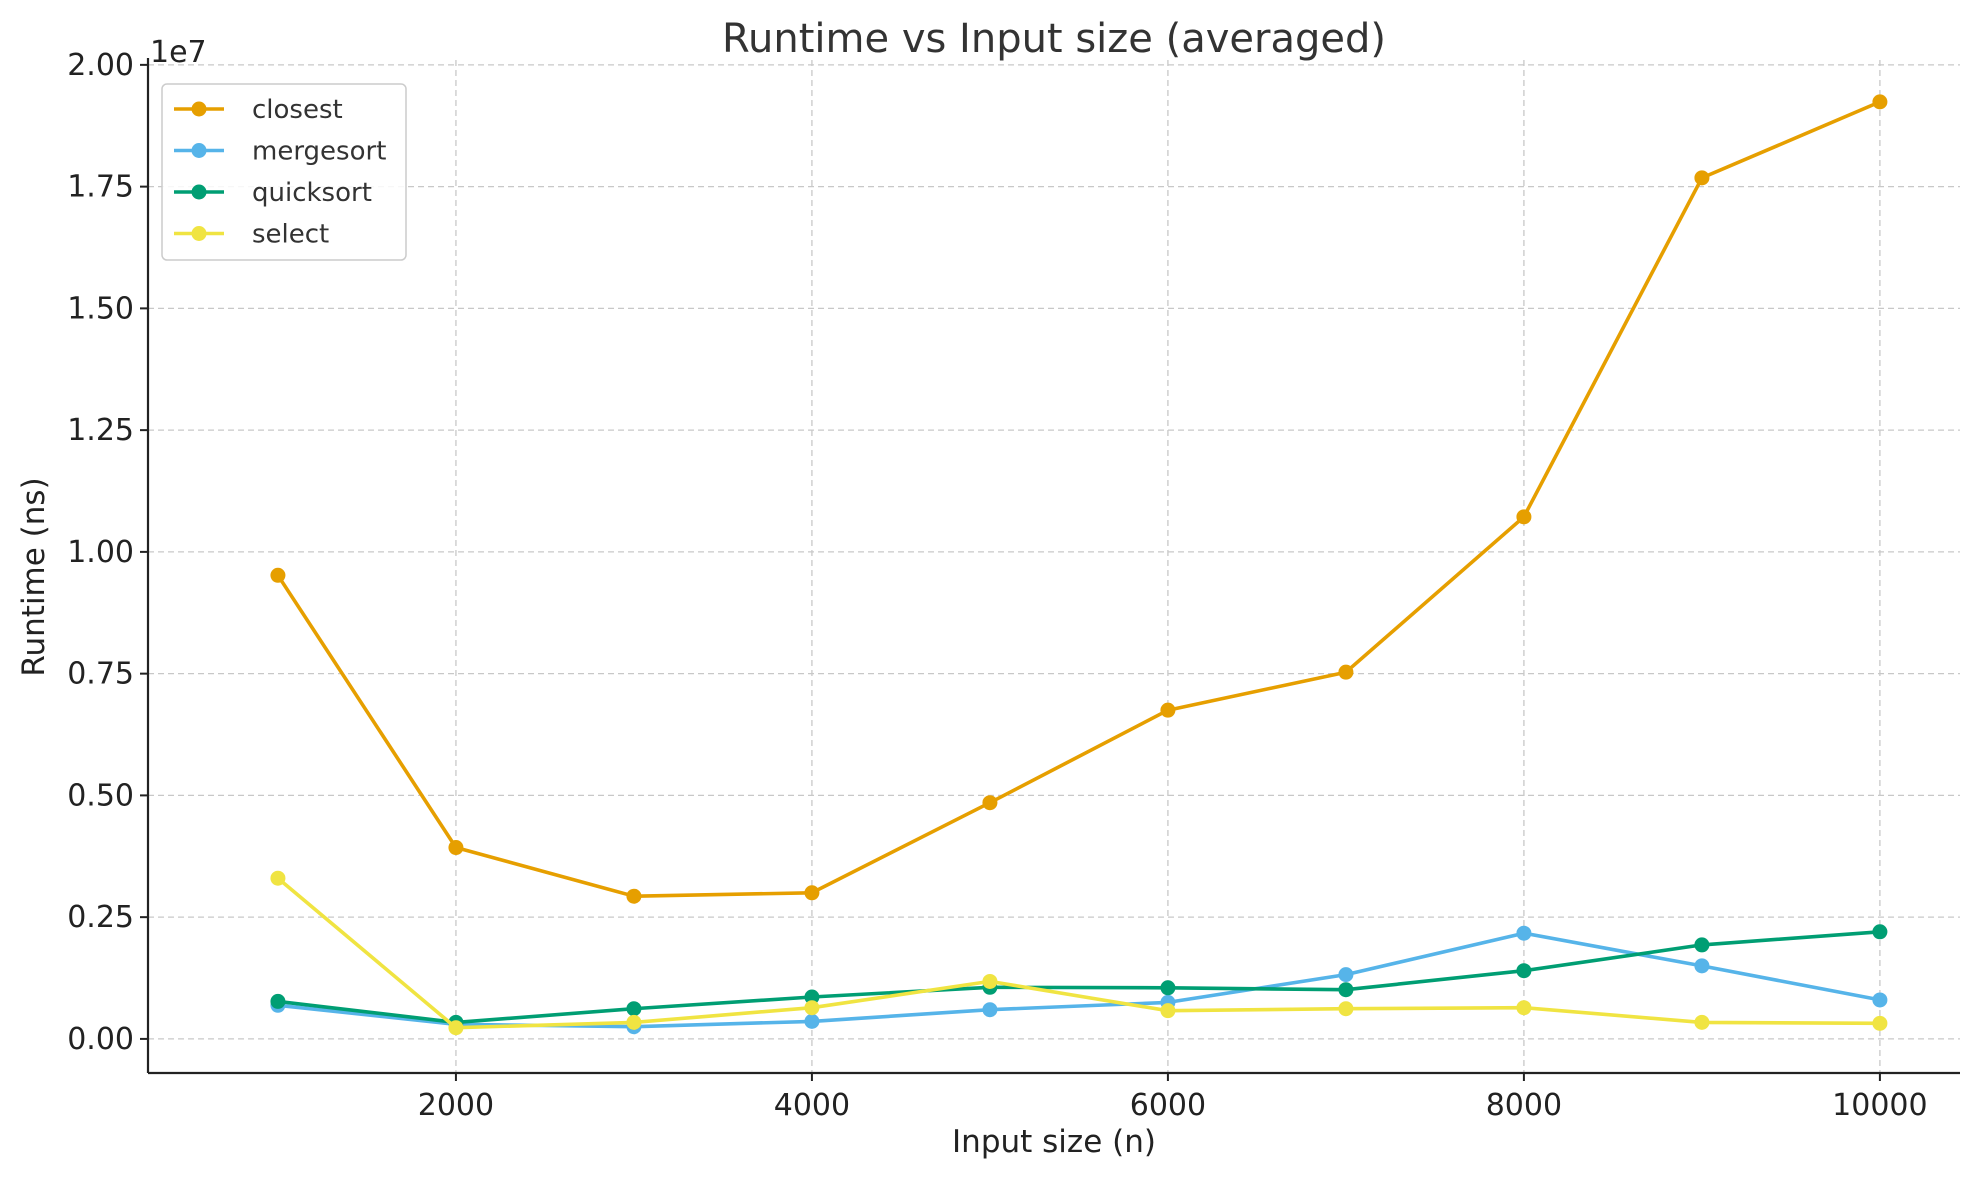  I want to click on x-axis-label: Input size (n), so click(1054, 1142).